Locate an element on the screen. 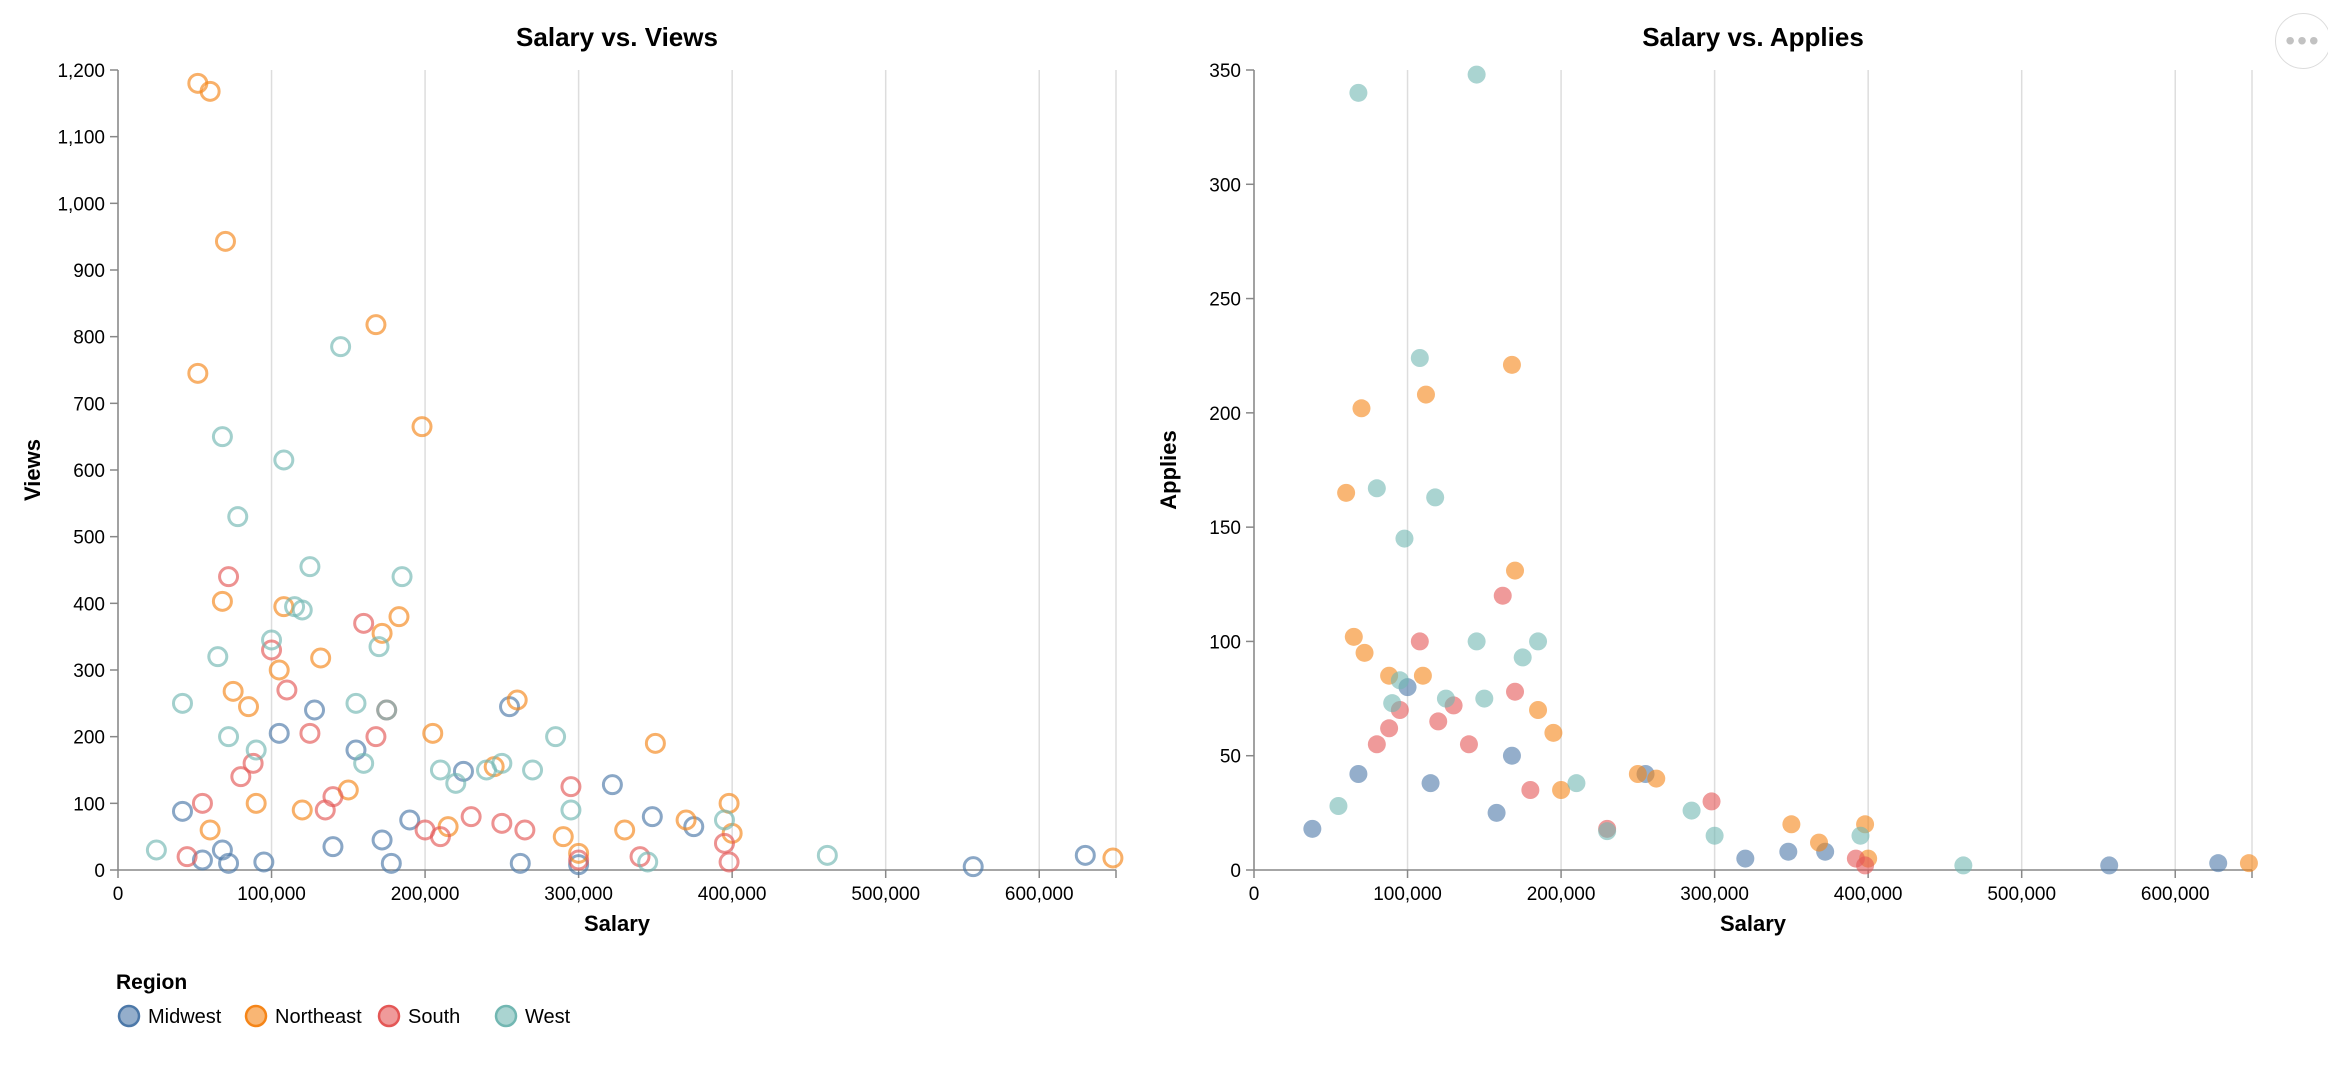 This screenshot has height=1066, width=2328. legend-entry-northeast: Northeast is located at coordinates (303, 1016).